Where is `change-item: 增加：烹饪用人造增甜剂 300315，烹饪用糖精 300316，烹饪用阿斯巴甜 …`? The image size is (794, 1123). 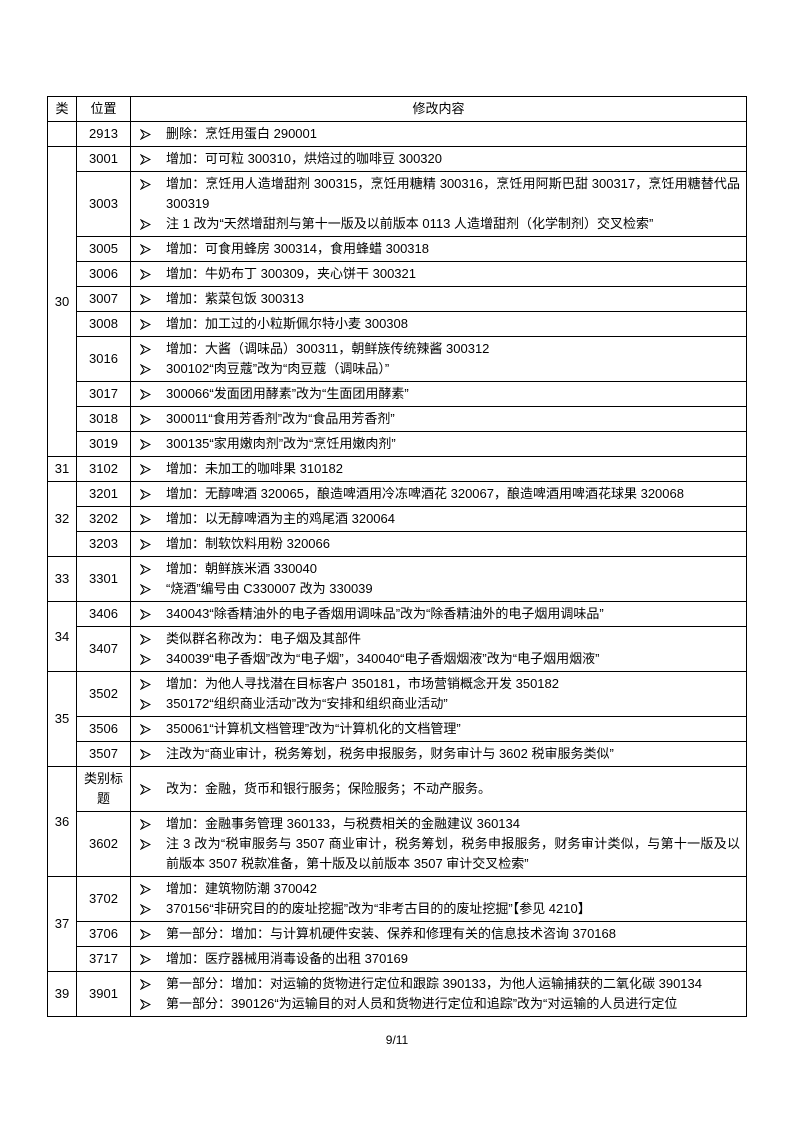
change-item: 增加：烹饪用人造增甜剂 300315，烹饪用糖精 300316，烹饪用阿斯巴甜 … is located at coordinates (440, 194).